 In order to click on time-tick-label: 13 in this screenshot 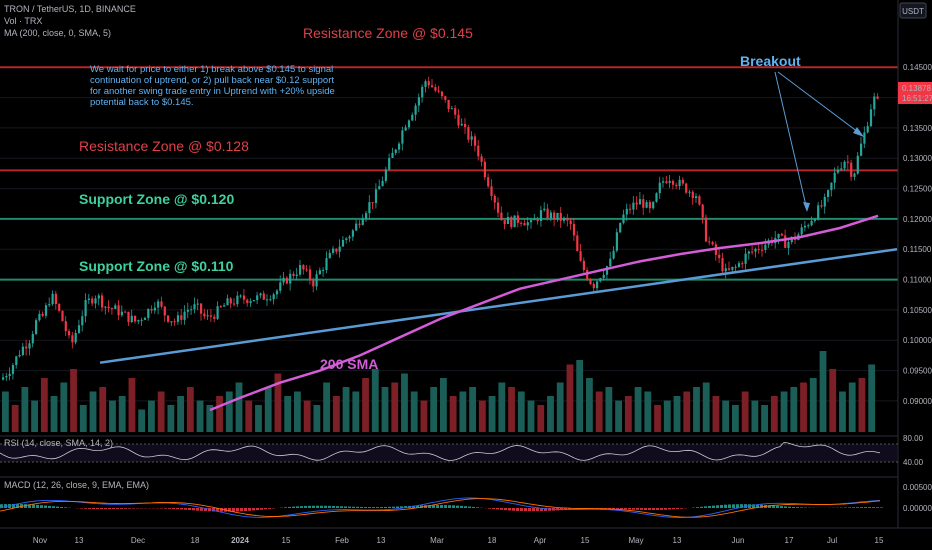, I will do `click(381, 540)`.